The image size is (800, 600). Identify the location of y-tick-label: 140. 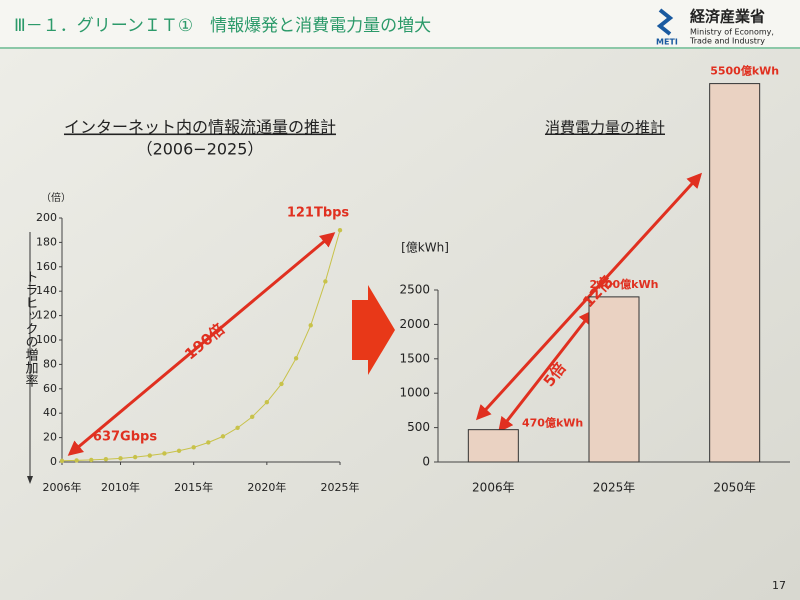
(46, 290).